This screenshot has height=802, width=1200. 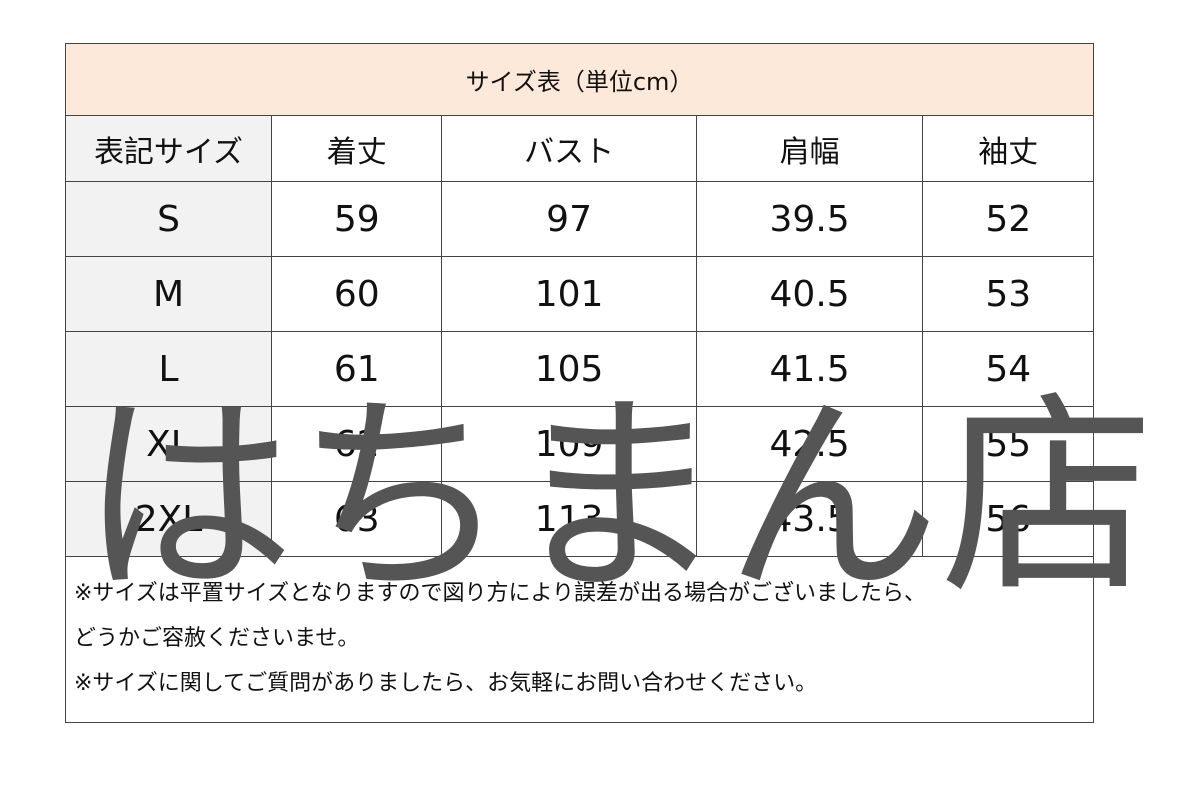 What do you see at coordinates (356, 369) in the screenshot?
I see `cell: 61` at bounding box center [356, 369].